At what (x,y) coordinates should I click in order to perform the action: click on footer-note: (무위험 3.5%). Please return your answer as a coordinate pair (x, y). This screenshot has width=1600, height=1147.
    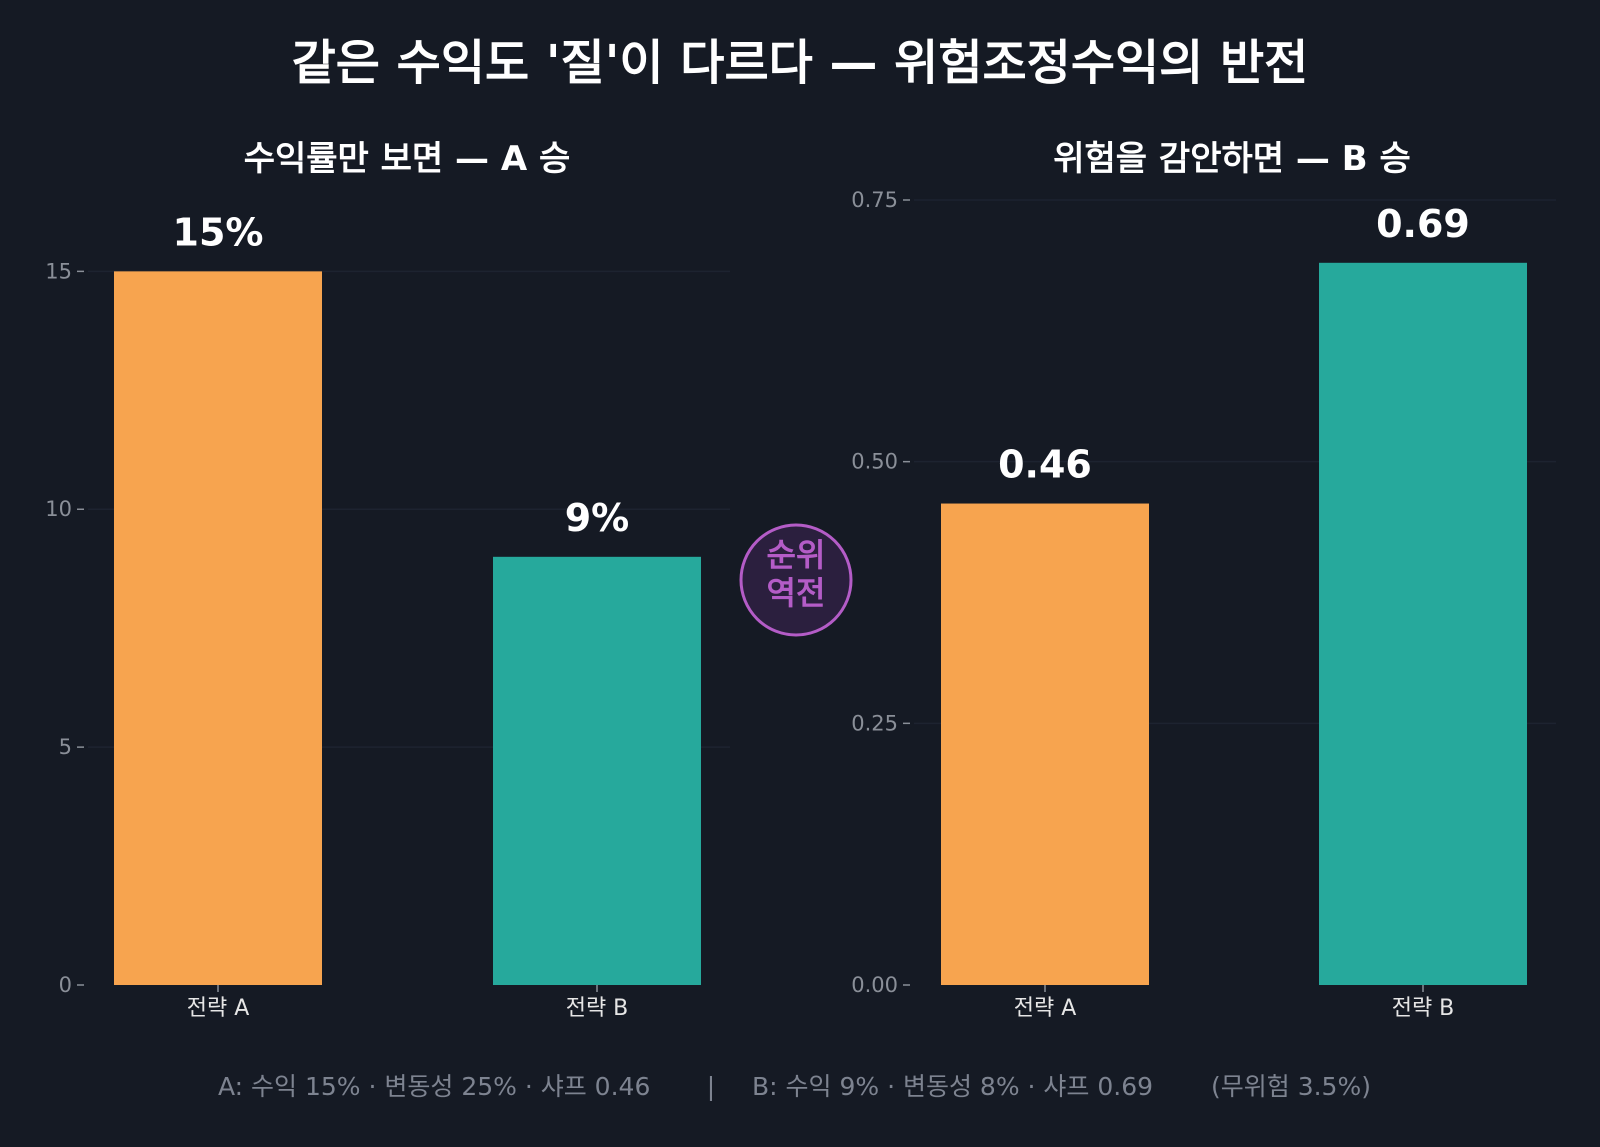
    Looking at the image, I should click on (1291, 1086).